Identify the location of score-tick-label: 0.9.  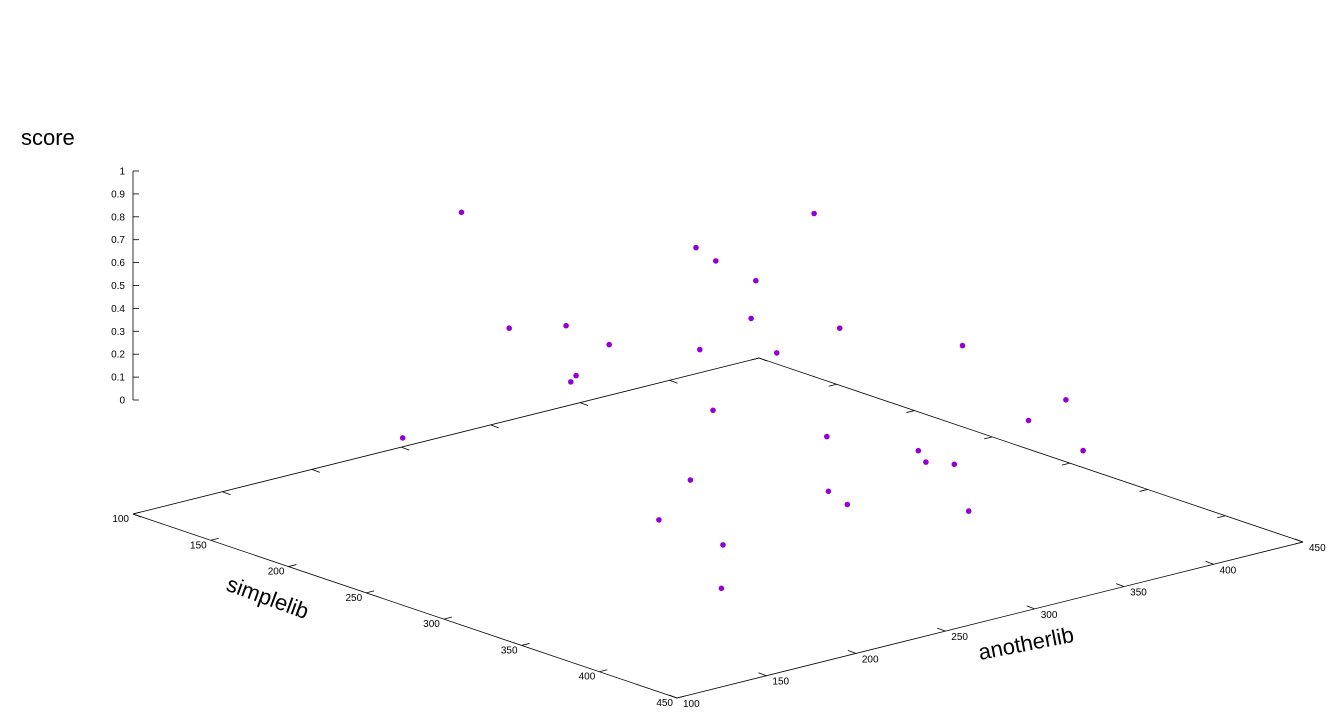
(118, 194).